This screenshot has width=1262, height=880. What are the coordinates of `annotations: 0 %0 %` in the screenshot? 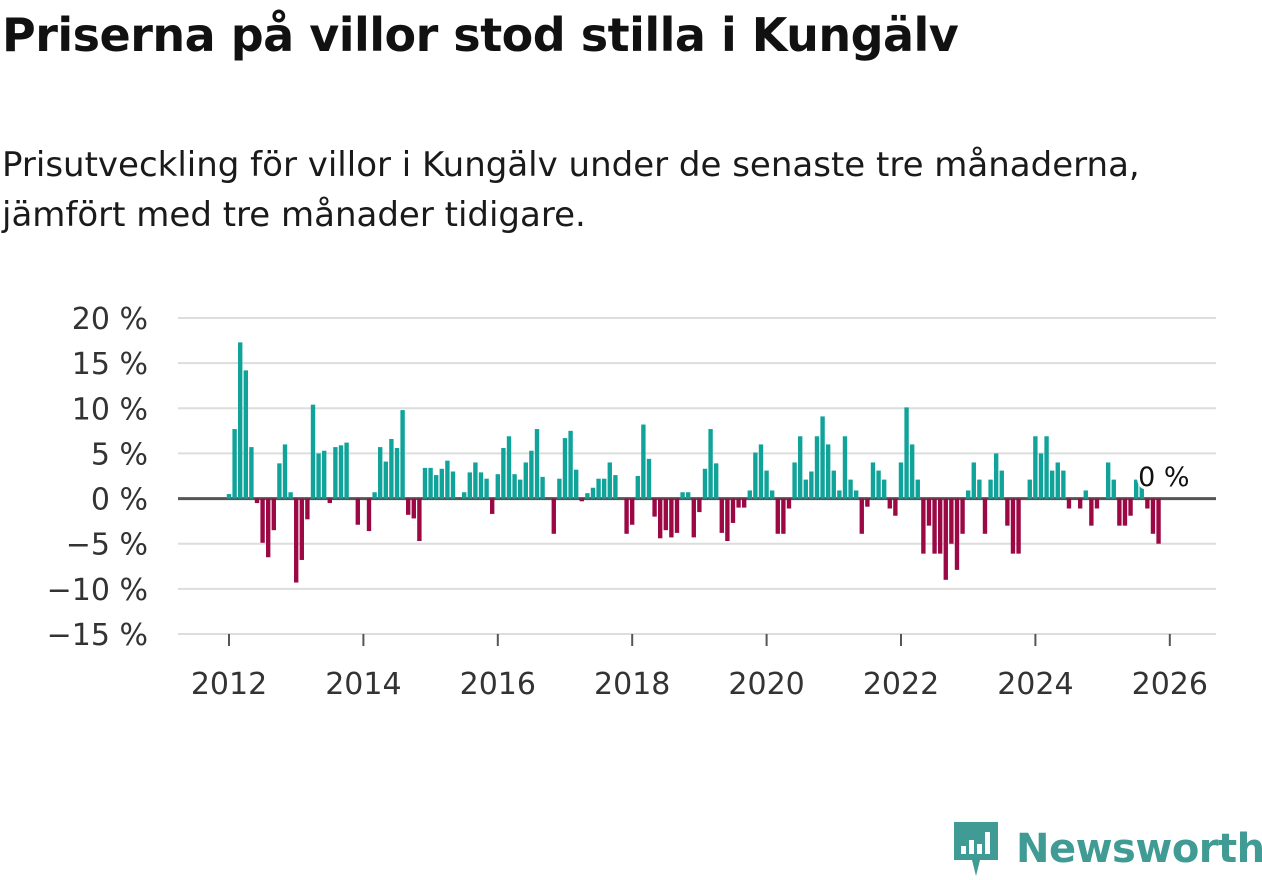 It's located at (1163, 477).